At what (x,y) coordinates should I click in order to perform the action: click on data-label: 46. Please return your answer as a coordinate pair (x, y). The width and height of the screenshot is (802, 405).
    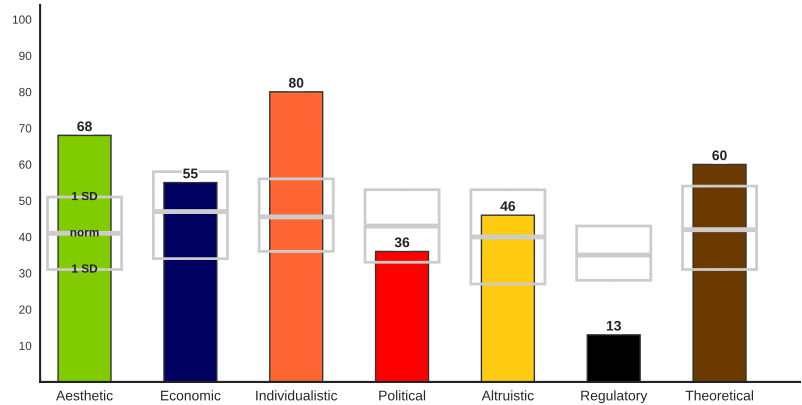
    Looking at the image, I should click on (508, 206).